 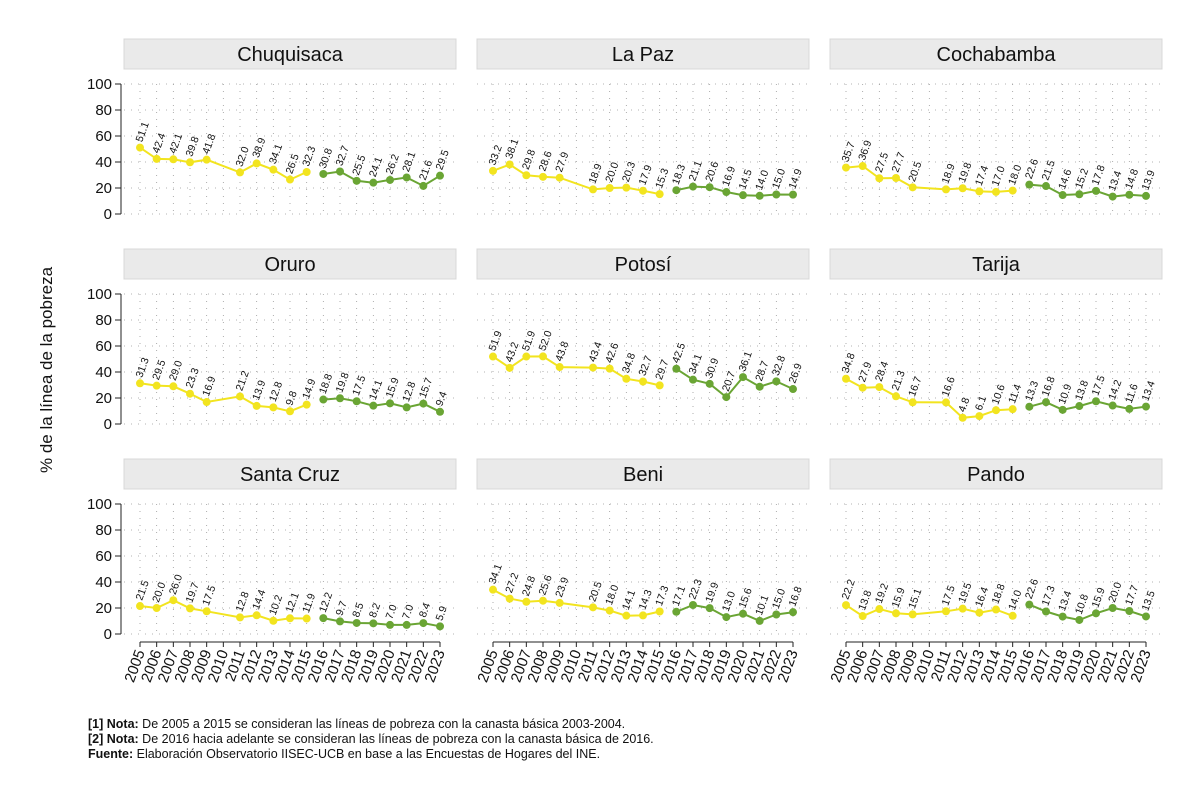 I want to click on data-label: 16.6, so click(x=949, y=386).